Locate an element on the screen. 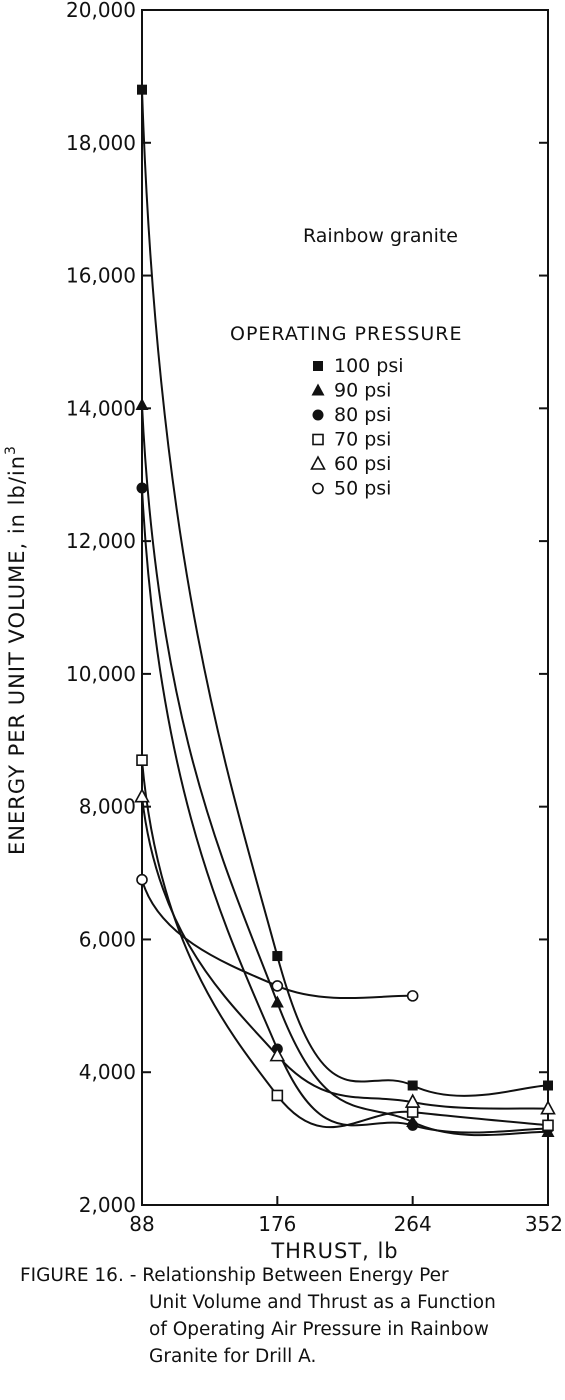 Image resolution: width=565 pixels, height=1400 pixels. x-tick-label: 88 is located at coordinates (141, 1224).